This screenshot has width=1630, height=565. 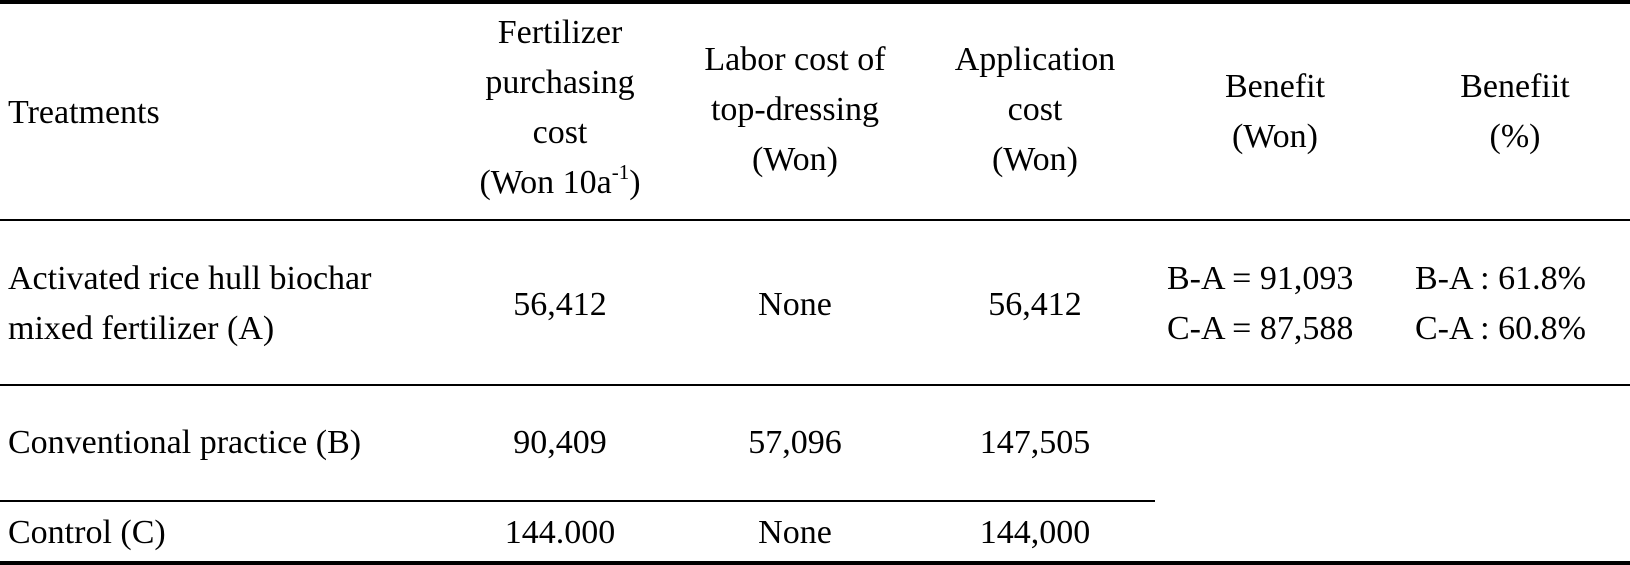 I want to click on header-labor-cost: Labor cost of top-dressing (Won), so click(x=795, y=109).